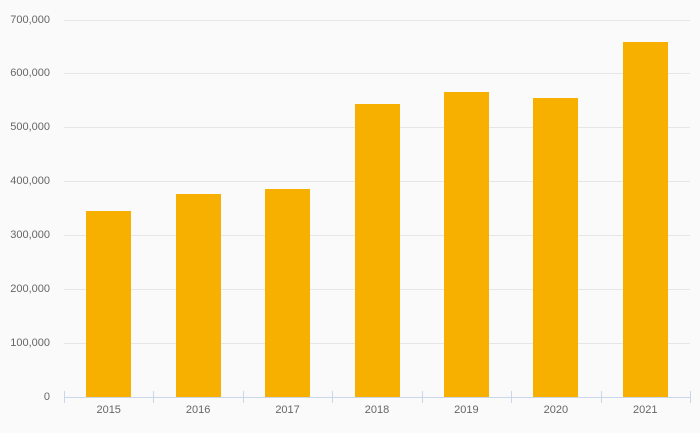 The width and height of the screenshot is (700, 433). I want to click on y-axis-label: 700,000, so click(30, 19).